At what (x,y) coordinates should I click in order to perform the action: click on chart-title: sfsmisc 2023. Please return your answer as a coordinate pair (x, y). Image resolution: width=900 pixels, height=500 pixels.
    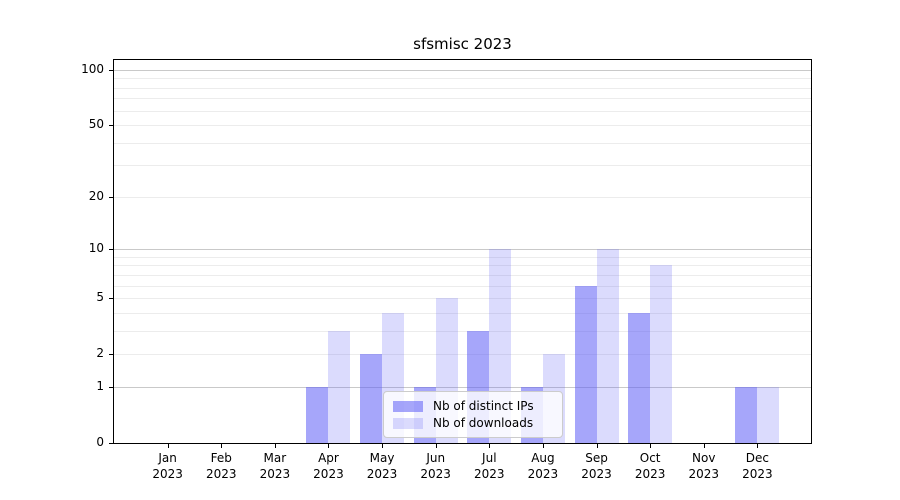
    Looking at the image, I should click on (462, 44).